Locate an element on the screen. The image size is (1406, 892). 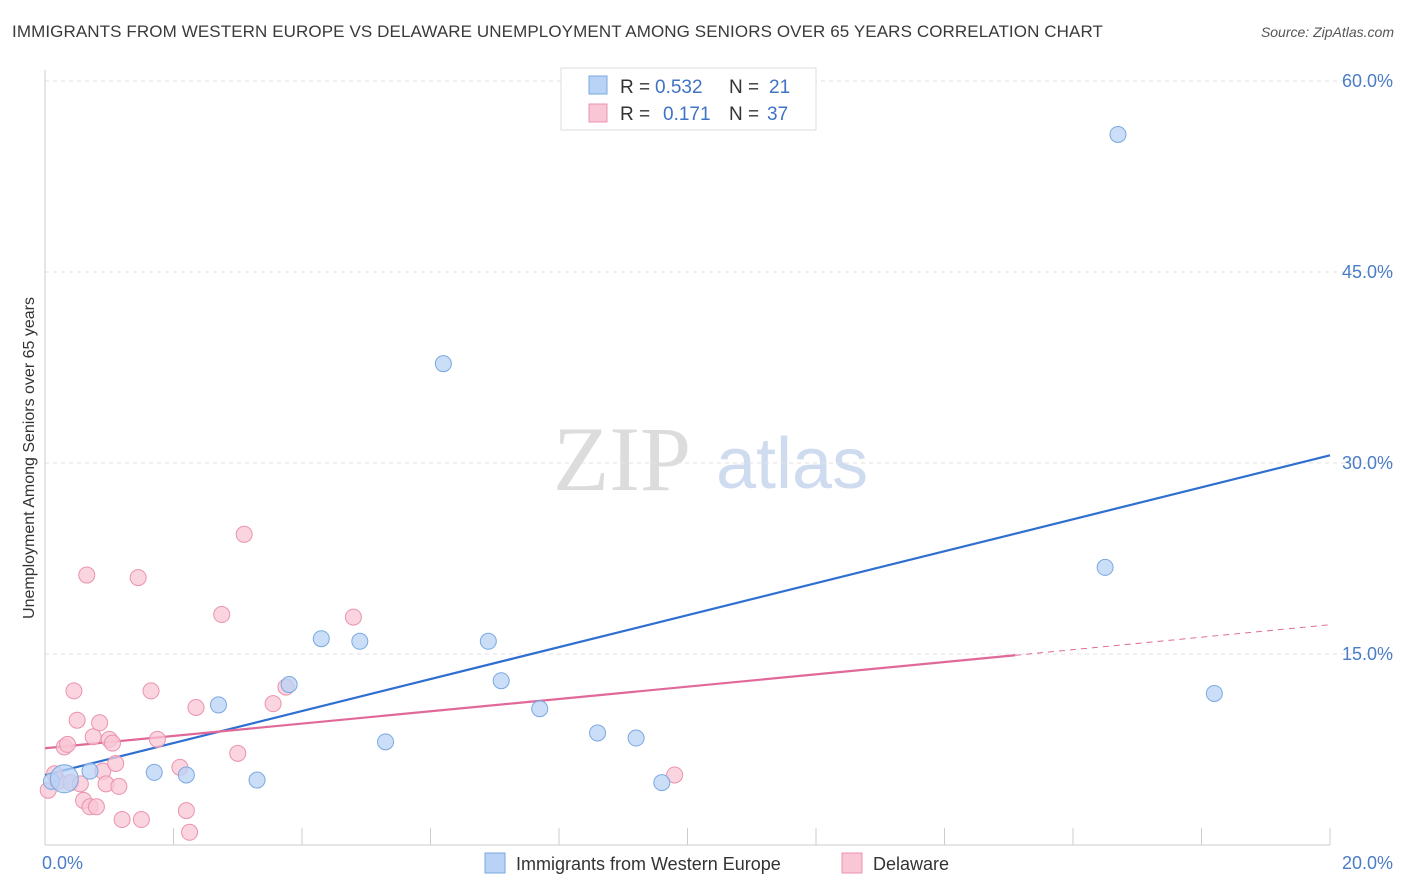
legend-swatch-series1 is located at coordinates (598, 85).